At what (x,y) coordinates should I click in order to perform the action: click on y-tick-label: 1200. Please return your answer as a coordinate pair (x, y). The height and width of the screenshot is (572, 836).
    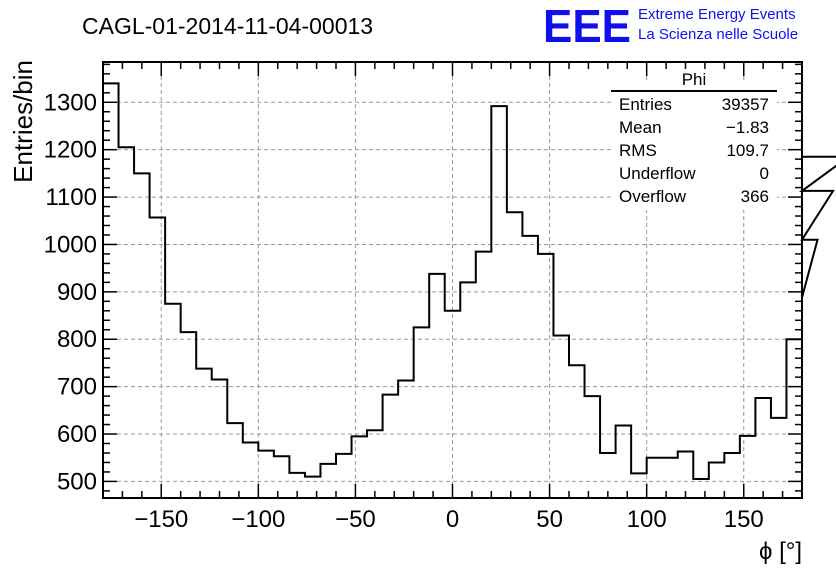
    Looking at the image, I should click on (70, 150).